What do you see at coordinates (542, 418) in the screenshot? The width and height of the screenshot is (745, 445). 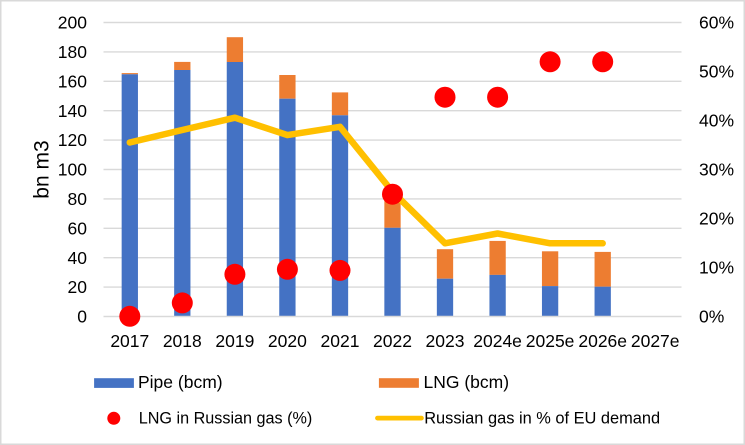 I see `svg-text: Russian gas in % of EU demand` at bounding box center [542, 418].